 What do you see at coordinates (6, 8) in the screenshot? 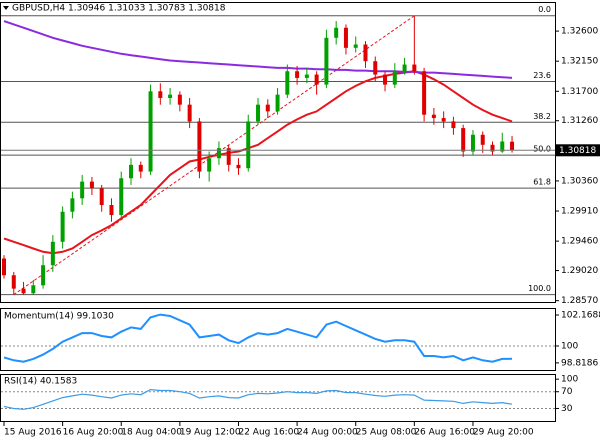
I see `menu-triangle` at bounding box center [6, 8].